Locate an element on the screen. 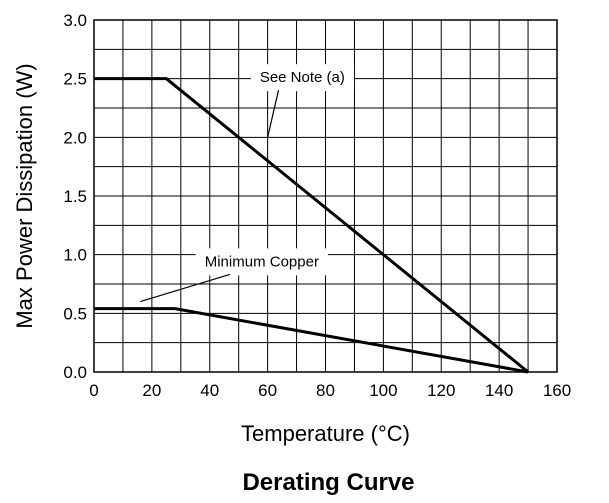 The height and width of the screenshot is (503, 609). y-tick-label: 1.0 is located at coordinates (75, 255).